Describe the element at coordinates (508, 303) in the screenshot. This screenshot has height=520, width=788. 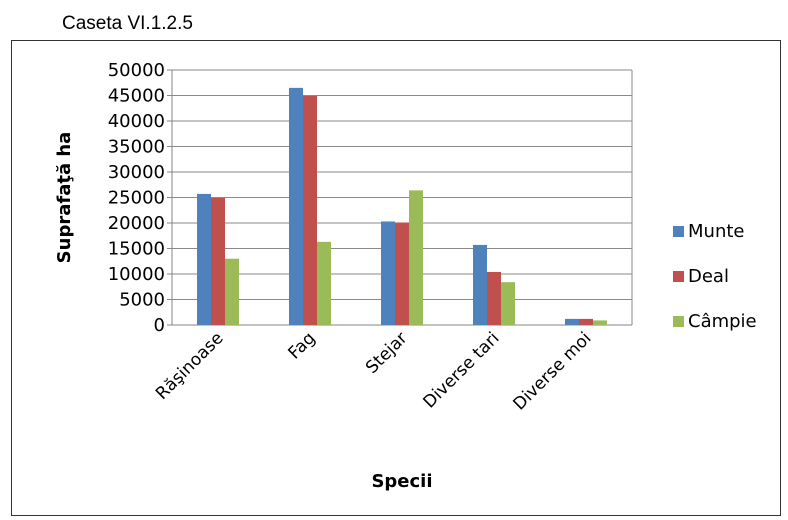
I see `bar-câmpie-4` at that location.